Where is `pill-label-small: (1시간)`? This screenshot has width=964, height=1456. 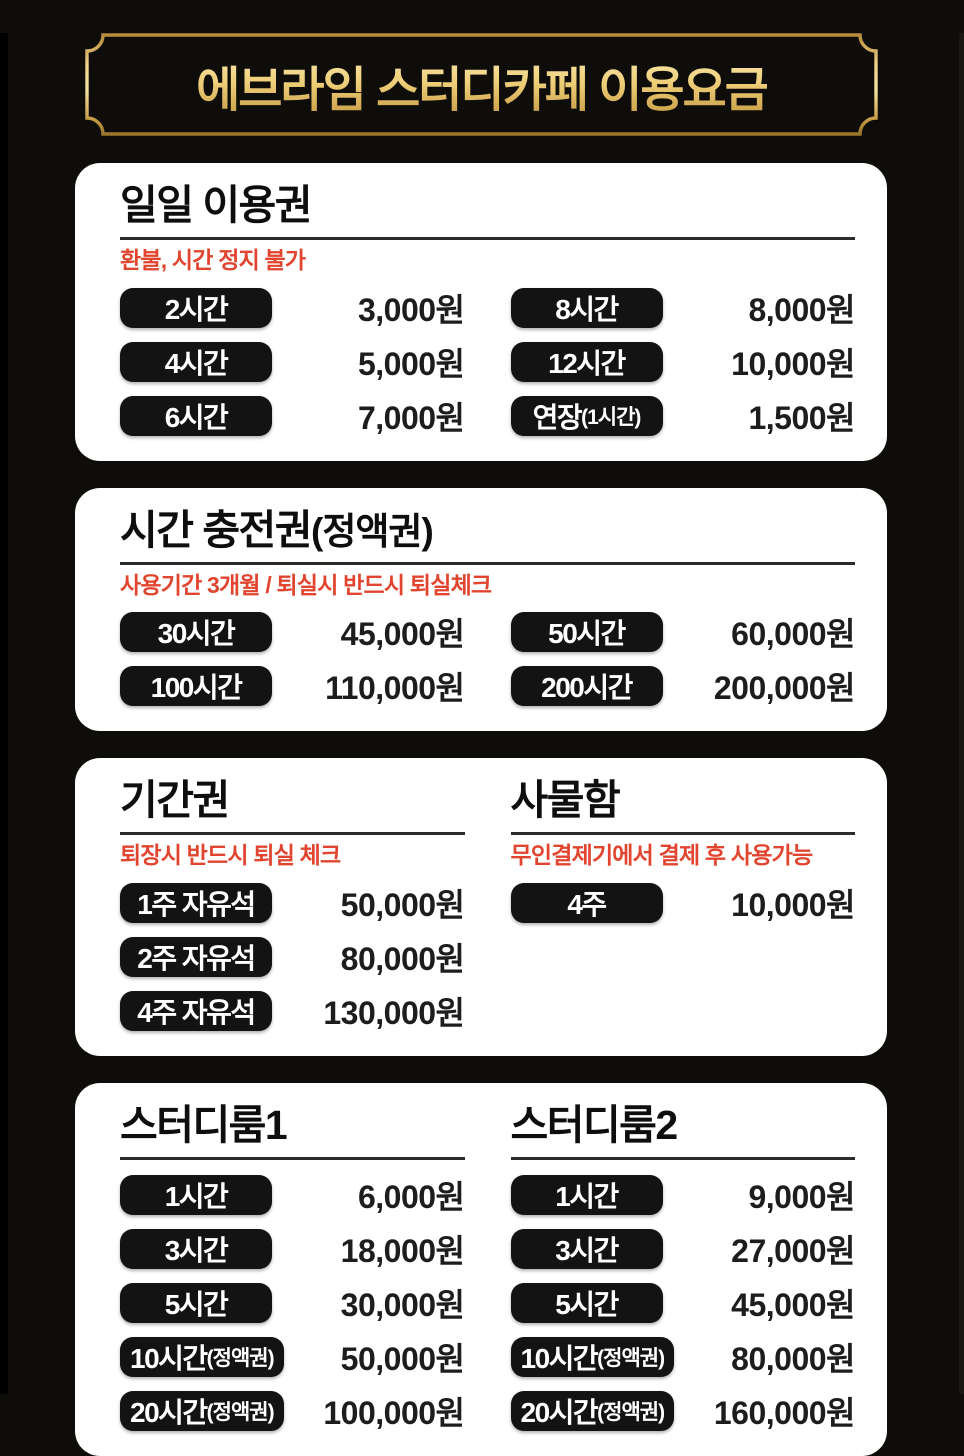
pill-label-small: (1시간) is located at coordinates (611, 417).